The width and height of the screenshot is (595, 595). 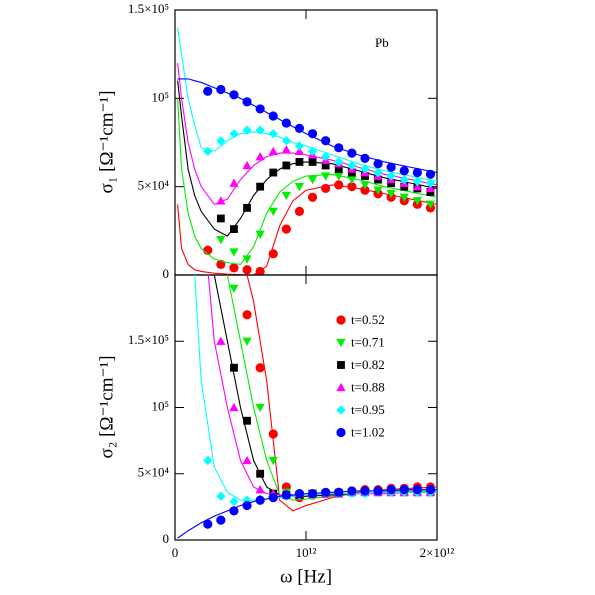 What do you see at coordinates (160, 405) in the screenshot?
I see `y-tick-label: 10⁵` at bounding box center [160, 405].